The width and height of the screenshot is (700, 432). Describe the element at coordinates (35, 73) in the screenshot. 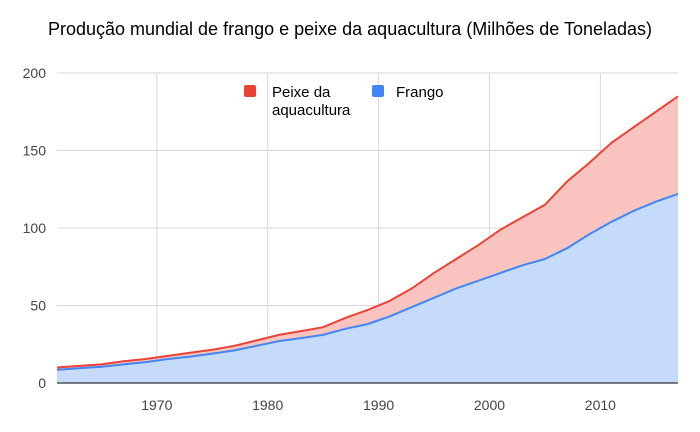

I see `y-tick-label: 200` at that location.